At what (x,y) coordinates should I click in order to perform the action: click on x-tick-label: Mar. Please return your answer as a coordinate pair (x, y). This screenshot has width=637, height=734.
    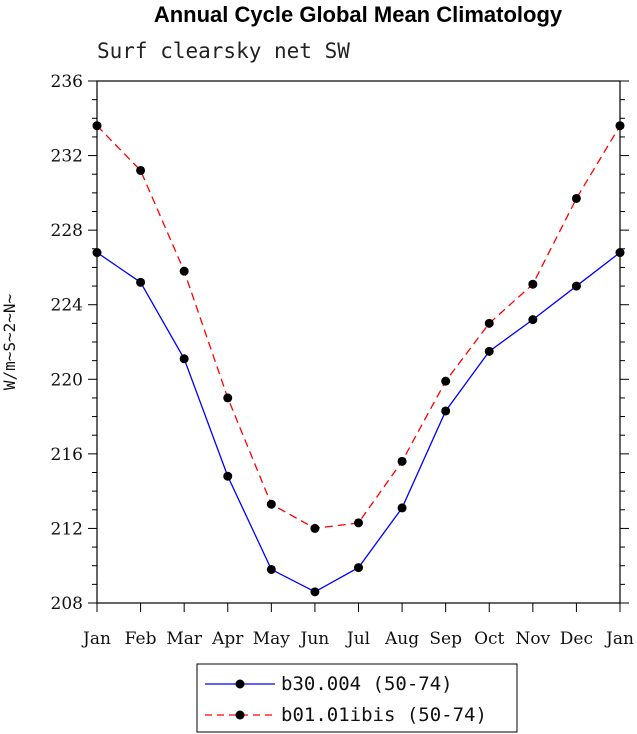
    Looking at the image, I should click on (184, 639).